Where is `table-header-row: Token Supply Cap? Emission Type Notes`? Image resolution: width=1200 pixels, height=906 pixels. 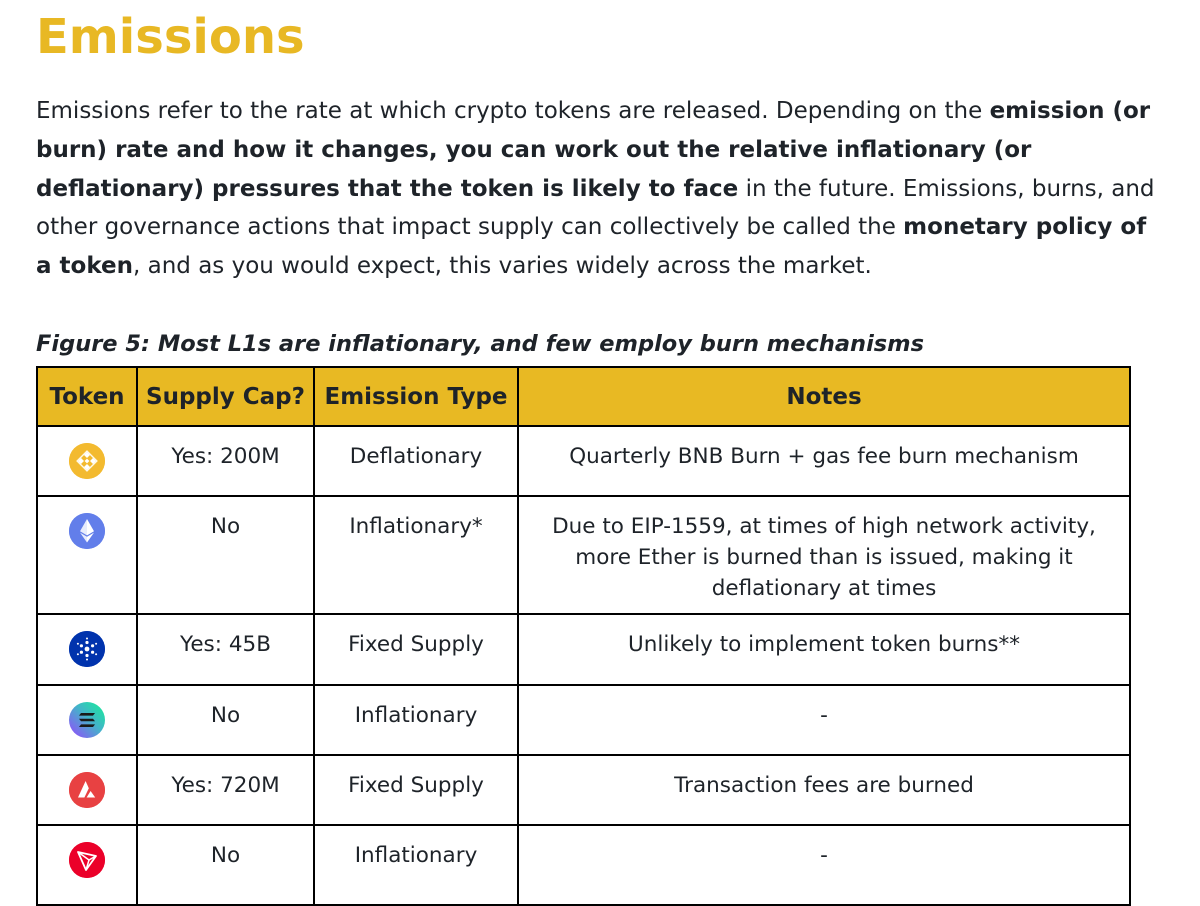
table-header-row: Token Supply Cap? Emission Type Notes is located at coordinates (583, 396).